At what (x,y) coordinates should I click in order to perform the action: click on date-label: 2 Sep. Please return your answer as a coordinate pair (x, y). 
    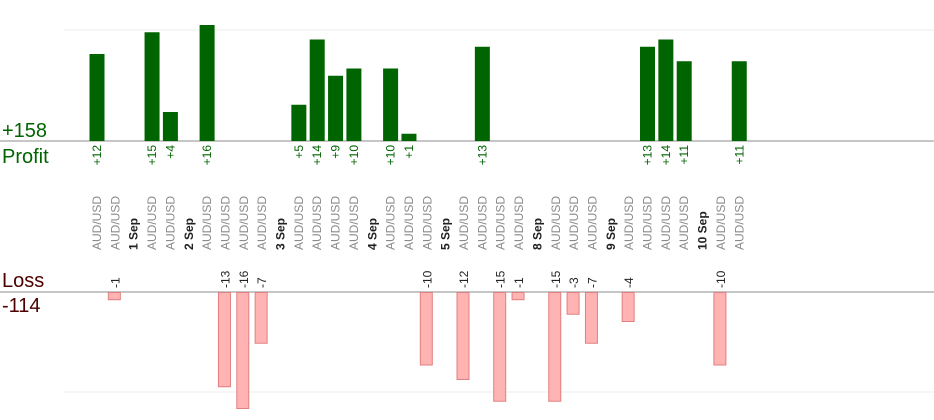
    Looking at the image, I should click on (189, 234).